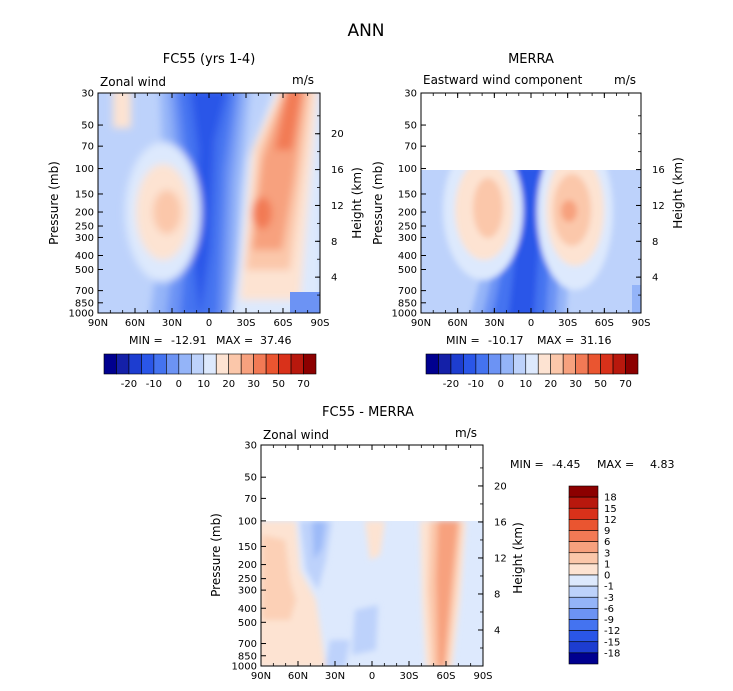 The width and height of the screenshot is (733, 691). I want to click on colorbar-label: -9, so click(609, 620).